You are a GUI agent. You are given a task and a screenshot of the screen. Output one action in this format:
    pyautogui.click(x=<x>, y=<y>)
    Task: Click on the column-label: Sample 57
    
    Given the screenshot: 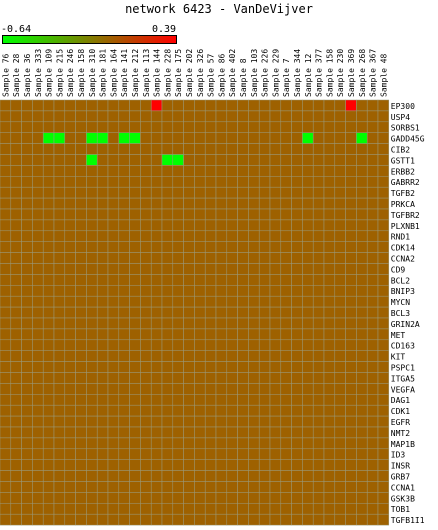 What is the action you would take?
    pyautogui.click(x=211, y=75)
    